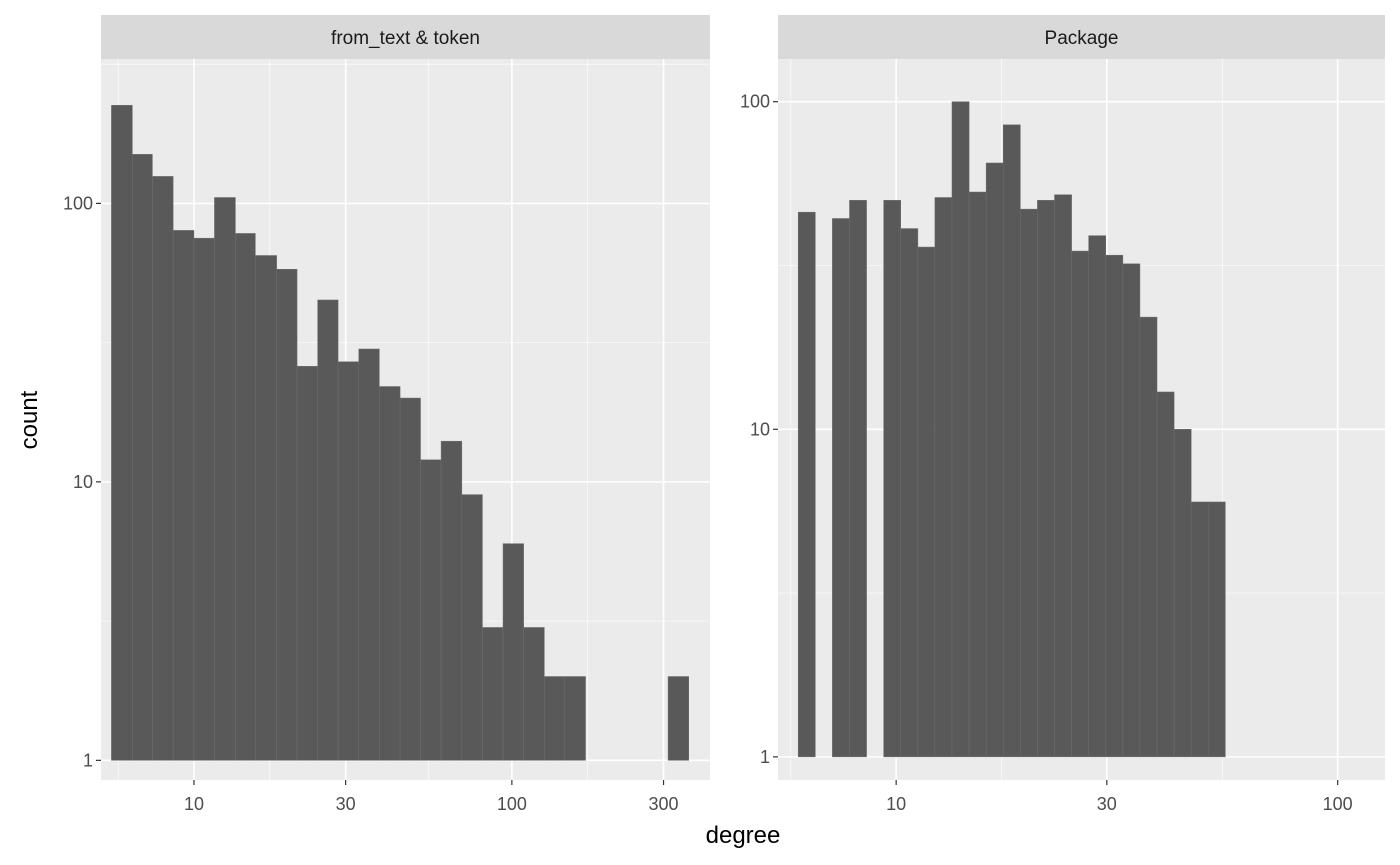  What do you see at coordinates (664, 804) in the screenshot?
I see `x-tick-label: 300` at bounding box center [664, 804].